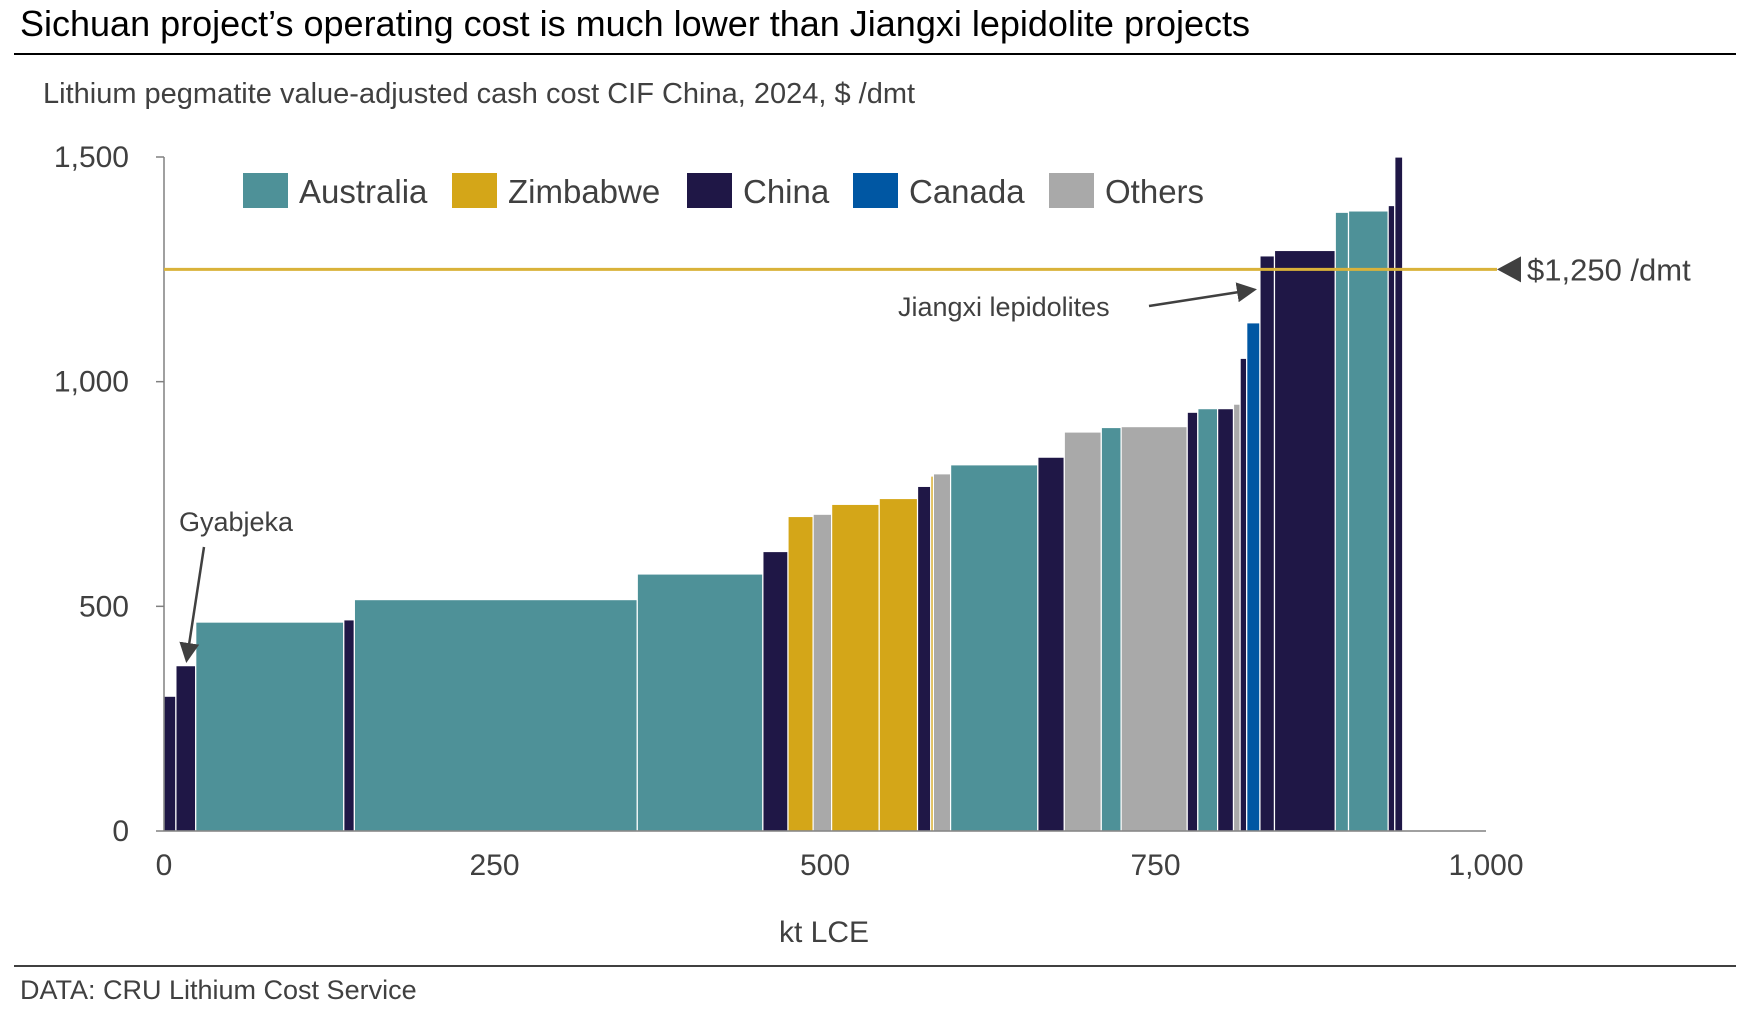 The image size is (1747, 1012). Describe the element at coordinates (1155, 865) in the screenshot. I see `x-tick-label: 750` at that location.